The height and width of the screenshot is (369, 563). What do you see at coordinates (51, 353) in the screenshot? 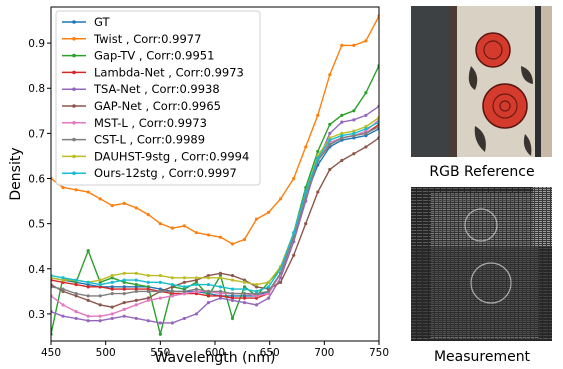
I see `x-tick-label: 450` at bounding box center [51, 353].